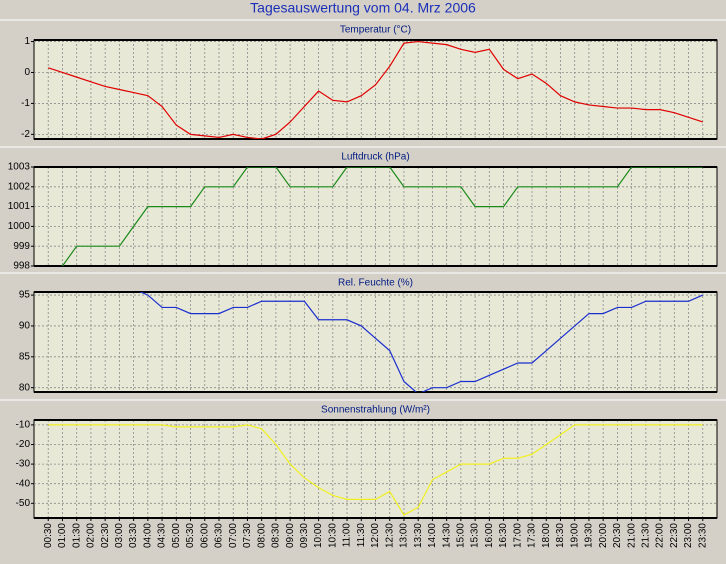 Image resolution: width=726 pixels, height=564 pixels. Describe the element at coordinates (19, 206) in the screenshot. I see `y-tick-label: 1001` at that location.